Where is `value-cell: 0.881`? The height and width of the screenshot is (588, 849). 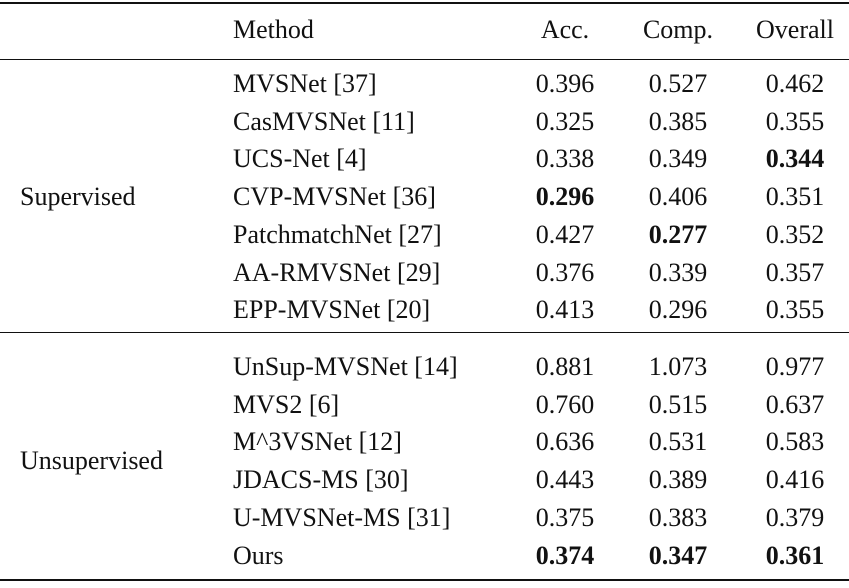 value-cell: 0.881 is located at coordinates (565, 366).